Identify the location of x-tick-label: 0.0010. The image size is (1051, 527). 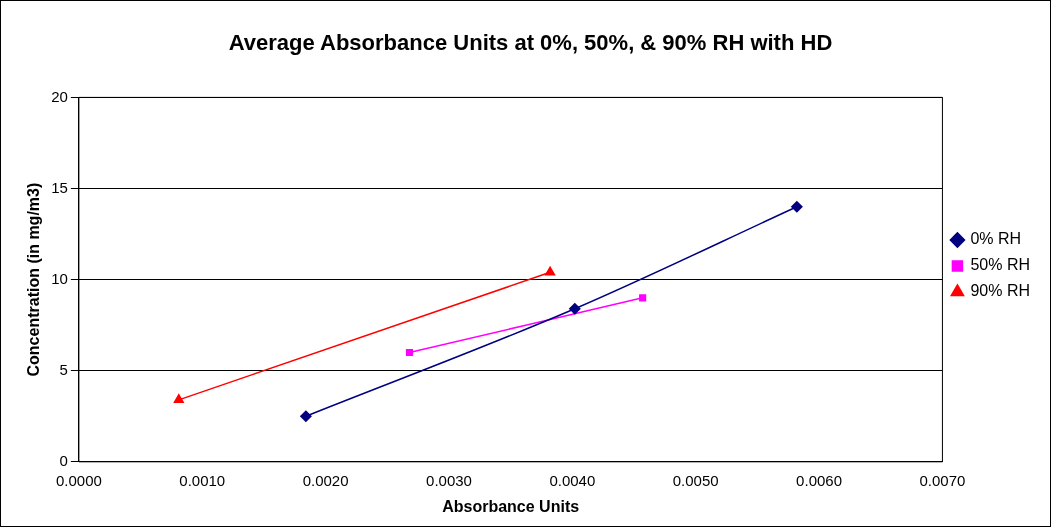
(202, 480).